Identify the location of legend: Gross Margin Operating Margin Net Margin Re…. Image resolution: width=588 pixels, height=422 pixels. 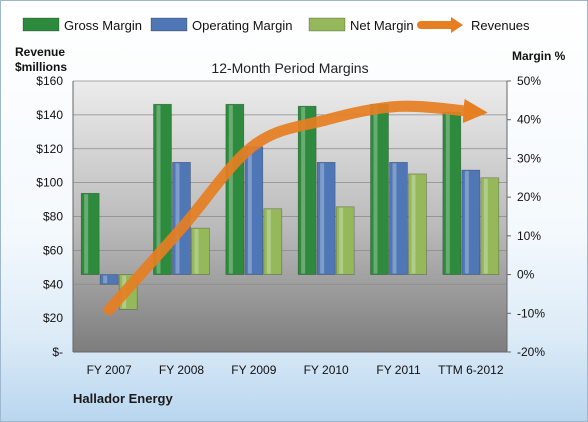
(276, 25).